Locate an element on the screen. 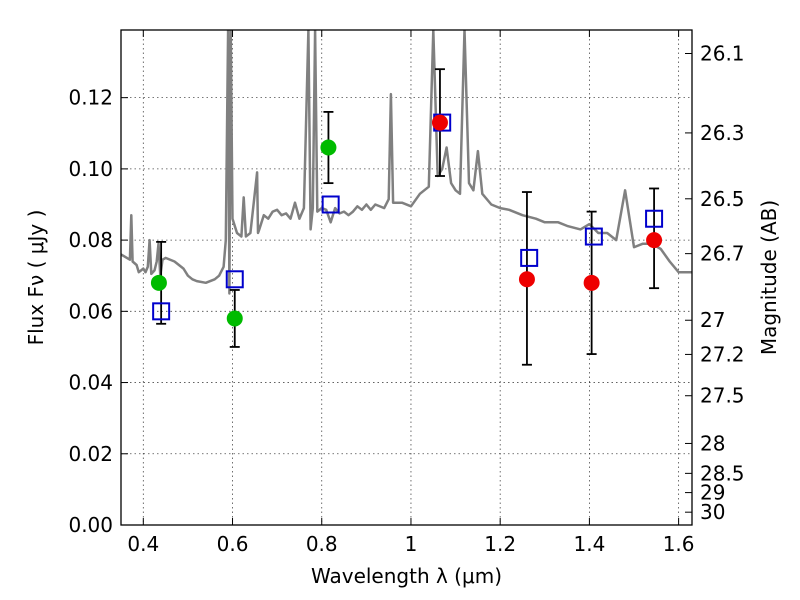  right-axis-label: Magnitude (AB) is located at coordinates (769, 277).